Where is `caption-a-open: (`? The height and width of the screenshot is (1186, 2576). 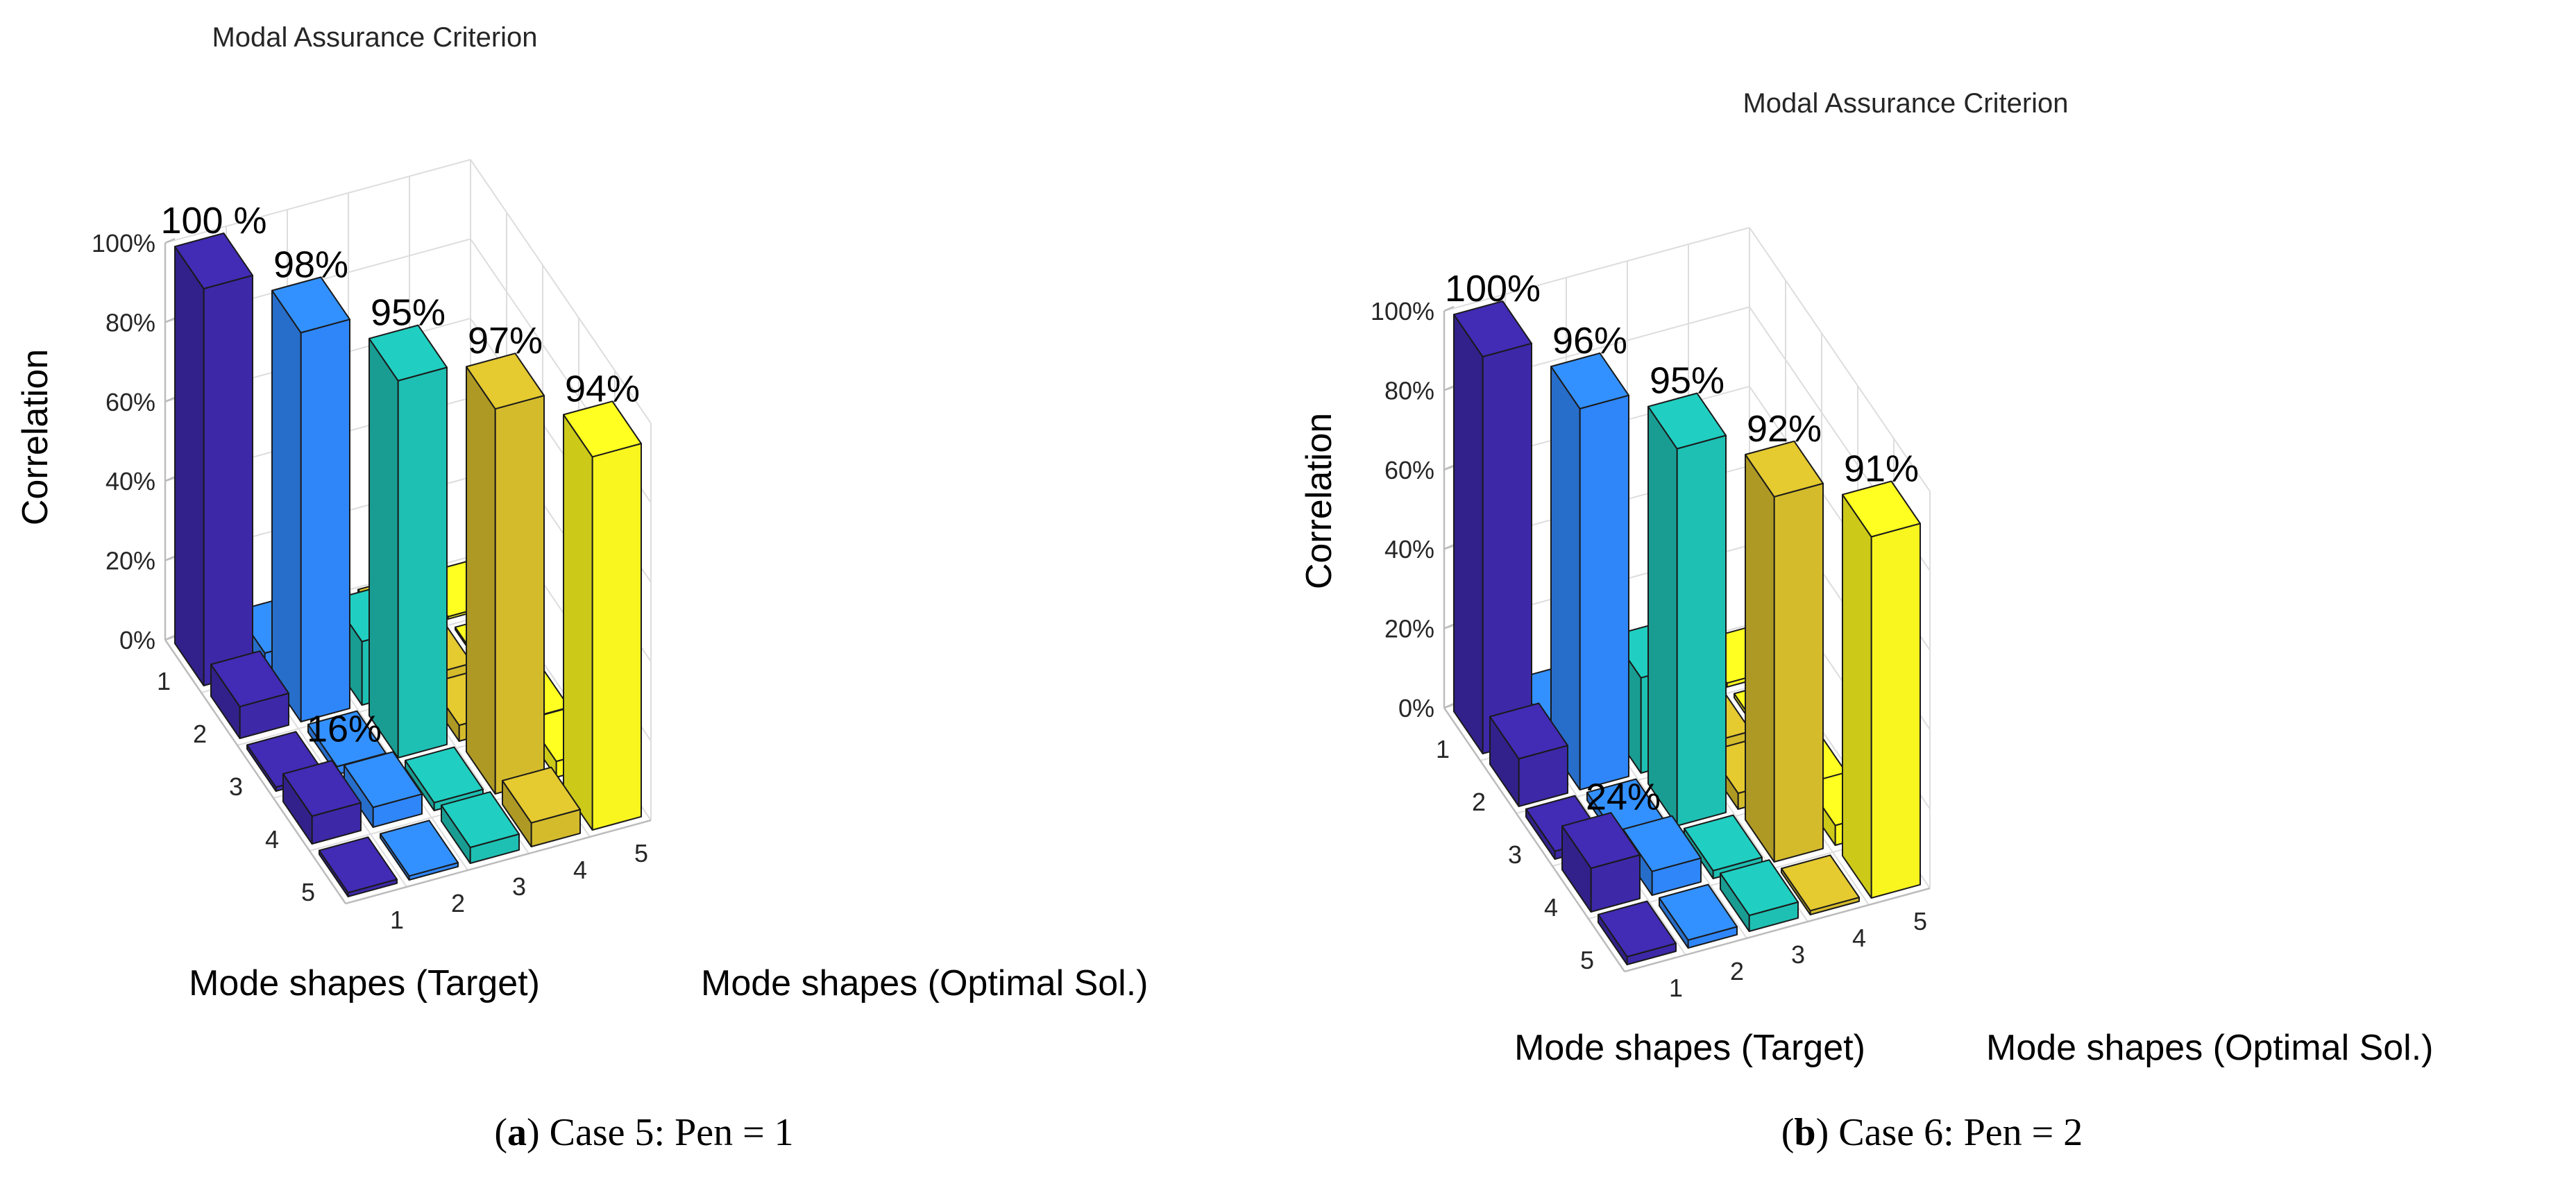 caption-a-open: ( is located at coordinates (501, 1132).